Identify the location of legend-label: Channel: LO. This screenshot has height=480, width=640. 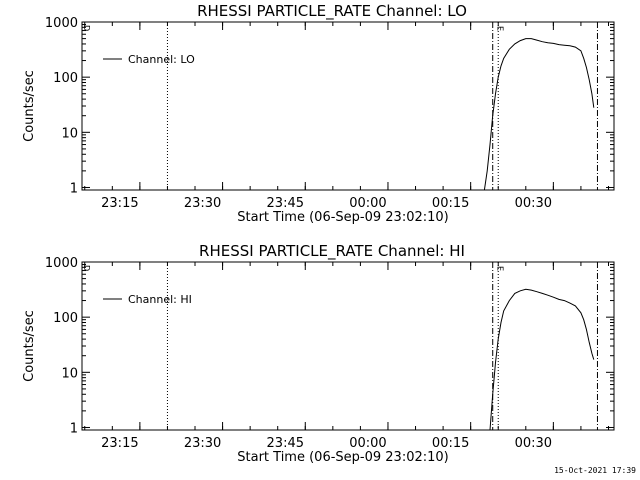
(161, 59).